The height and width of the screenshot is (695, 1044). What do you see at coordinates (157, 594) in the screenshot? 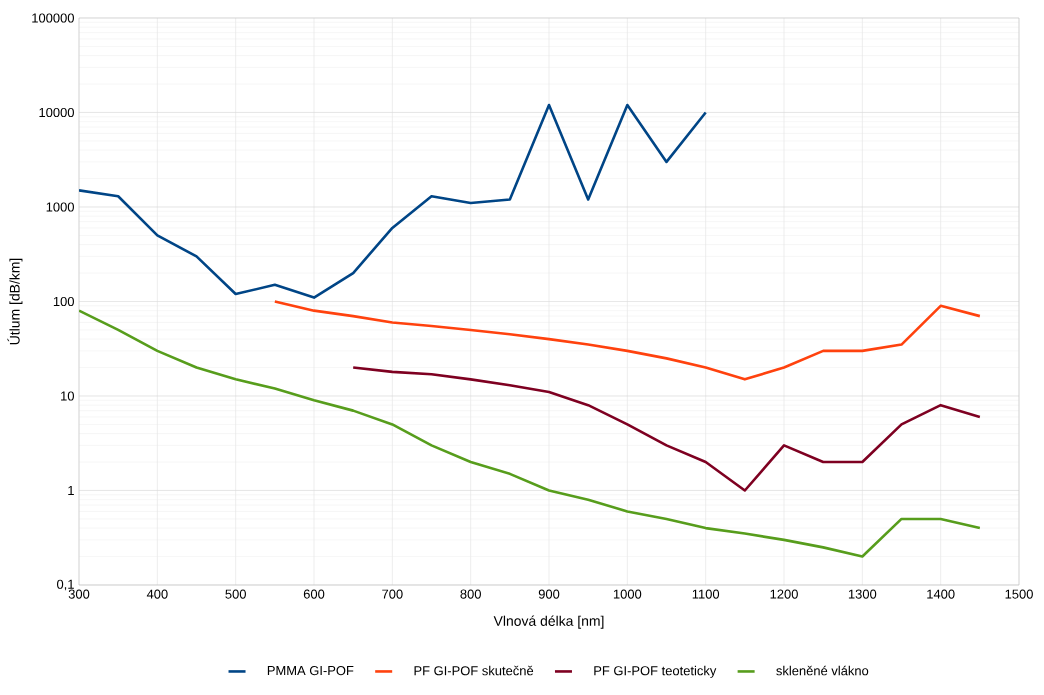
I see `x-tick-label: 400` at bounding box center [157, 594].